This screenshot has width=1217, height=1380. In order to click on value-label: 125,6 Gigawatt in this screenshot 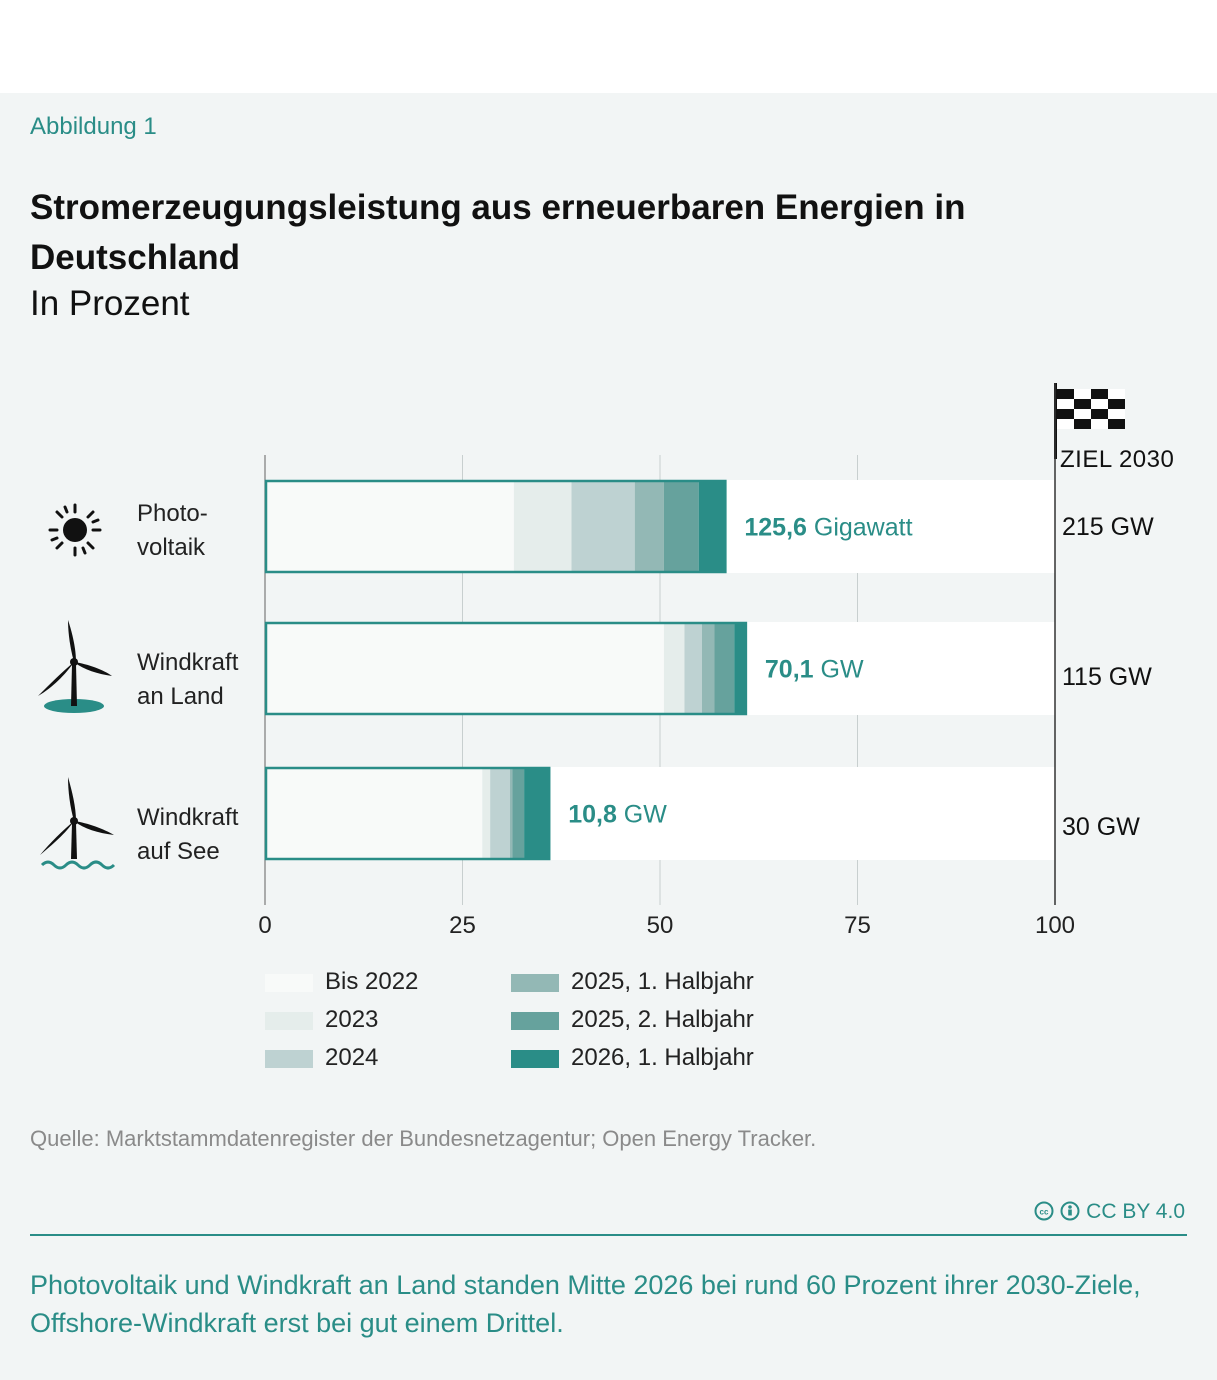, I will do `click(828, 528)`.